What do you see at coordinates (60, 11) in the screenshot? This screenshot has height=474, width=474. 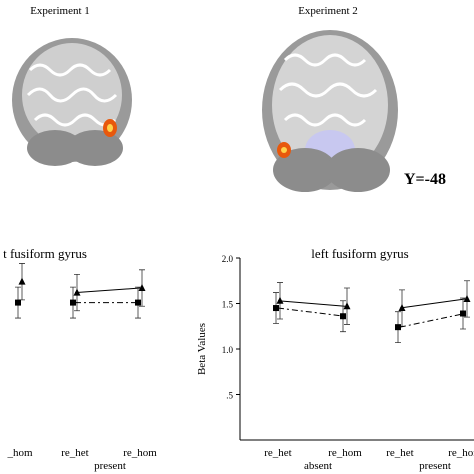 I see `panel-title: Experiment 1` at bounding box center [60, 11].